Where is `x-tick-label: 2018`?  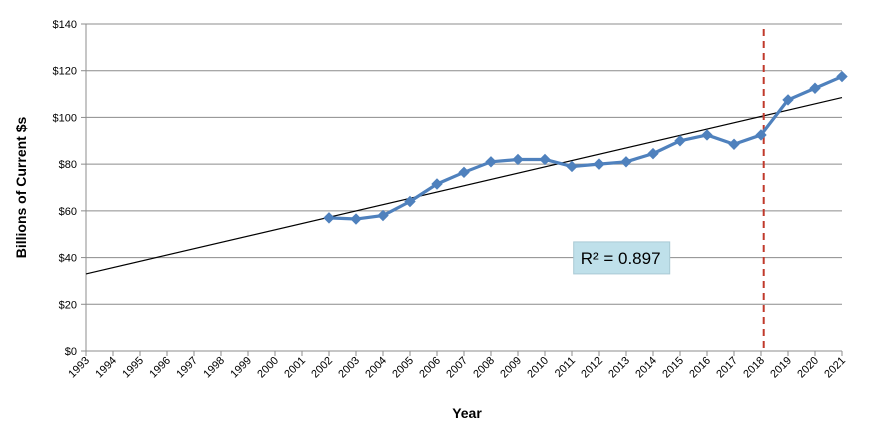
x-tick-label: 2018 is located at coordinates (754, 368).